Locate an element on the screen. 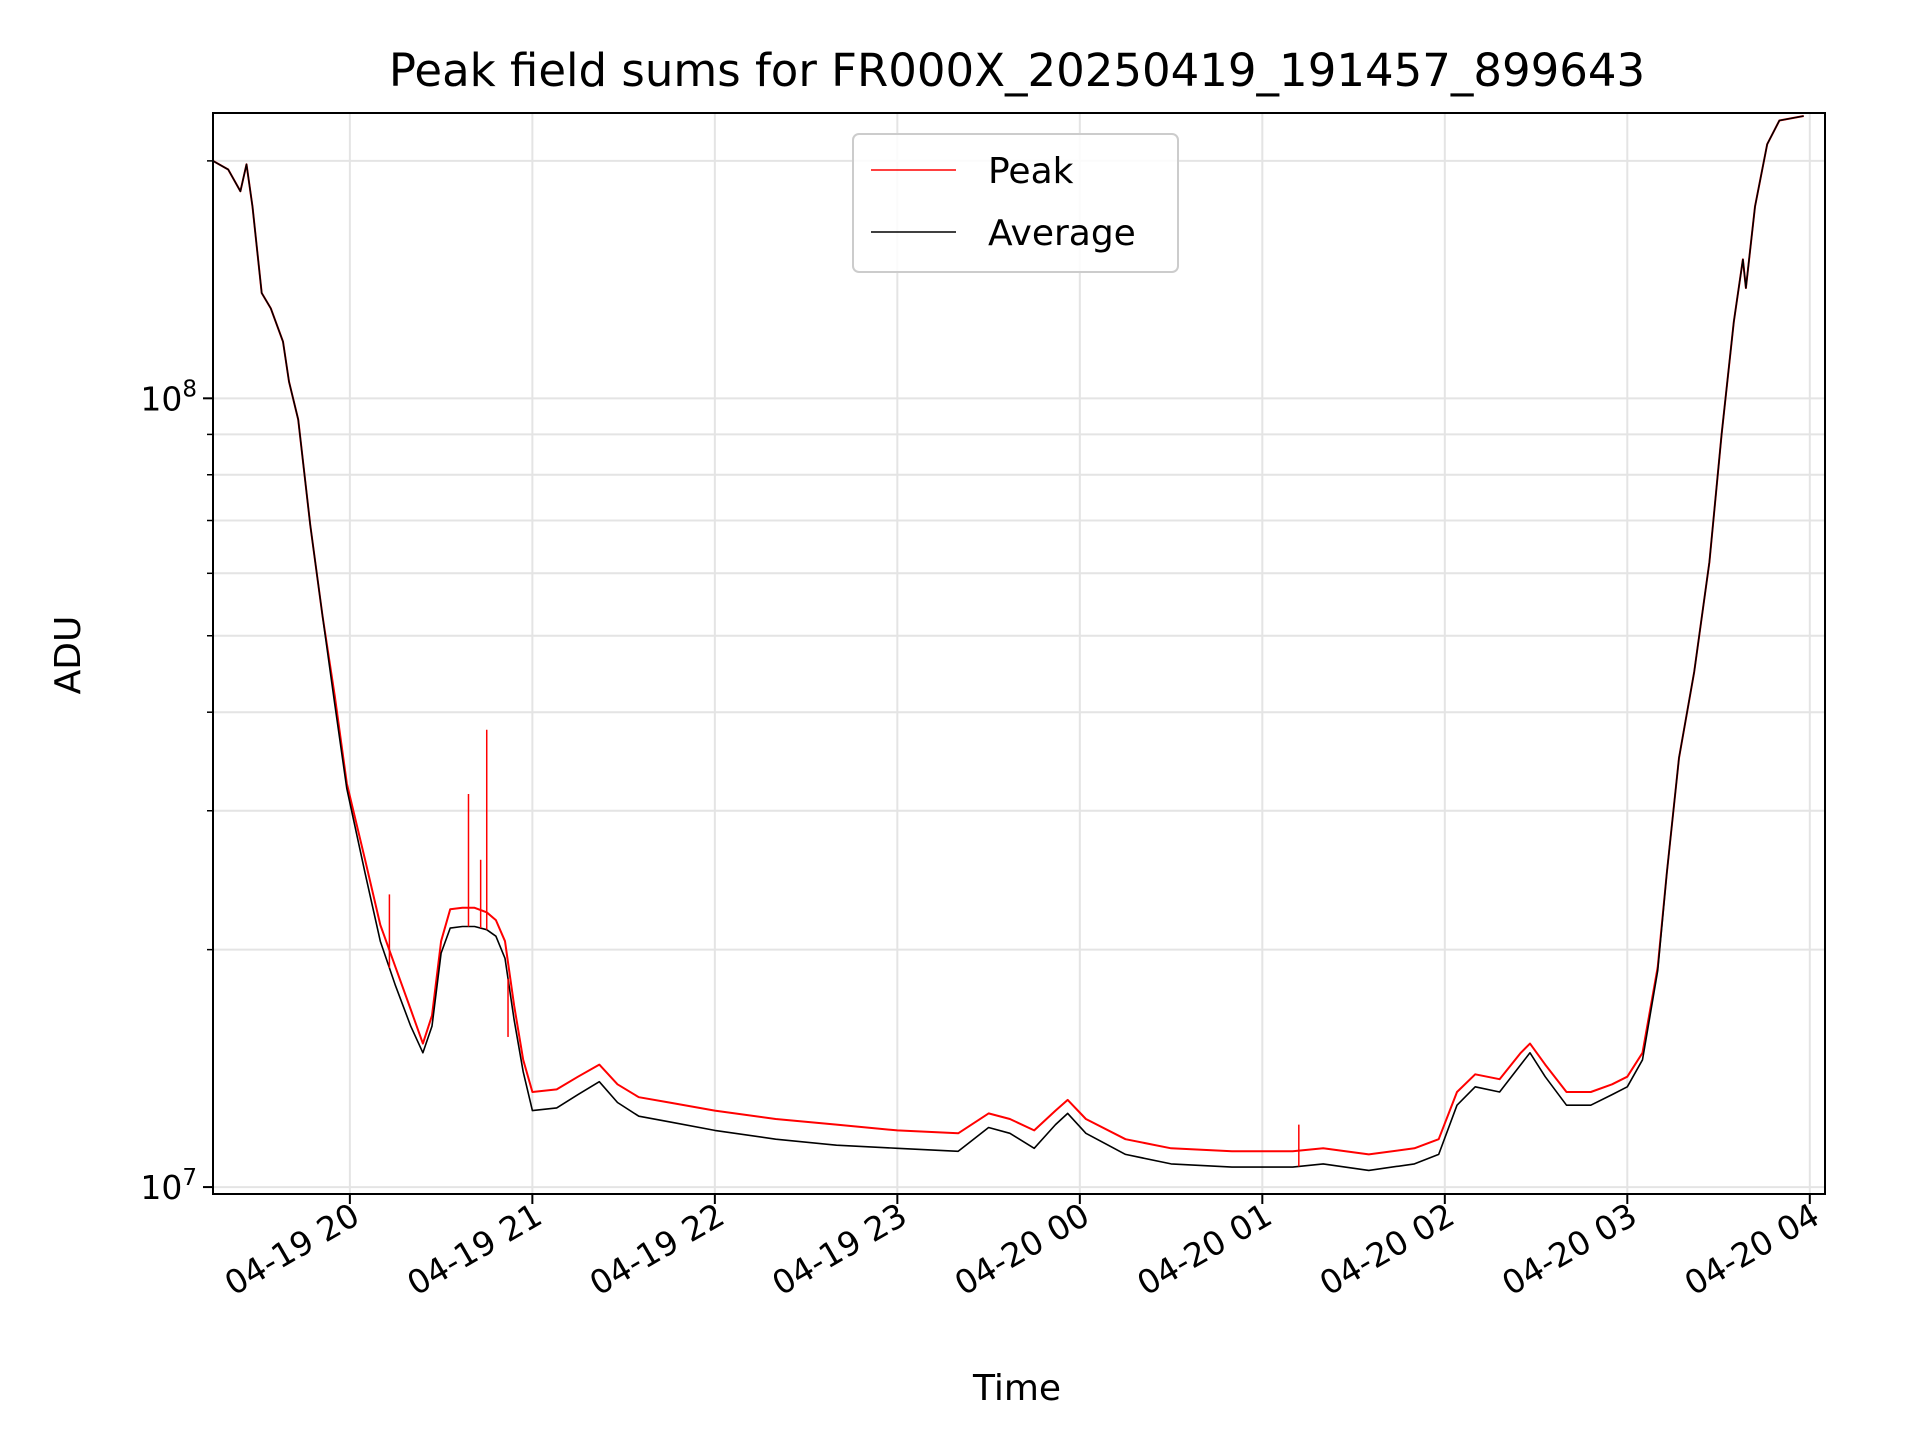 This screenshot has height=1440, width=1920. legend-box is located at coordinates (1015, 203).